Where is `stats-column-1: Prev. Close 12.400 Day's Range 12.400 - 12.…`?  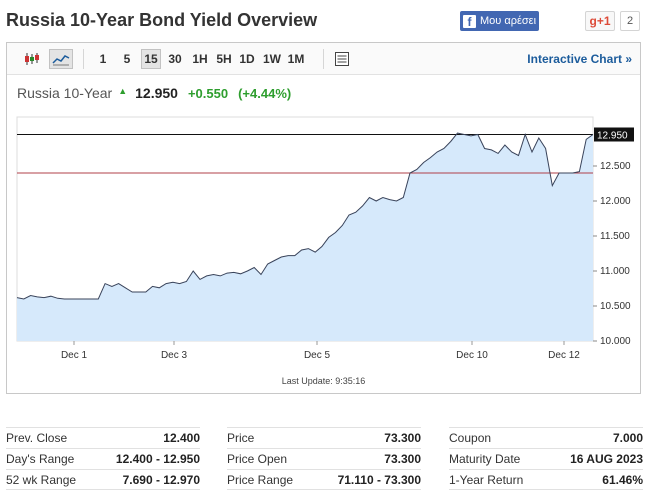 stats-column-1: Prev. Close 12.400 Day's Range 12.400 - 12.… is located at coordinates (103, 458).